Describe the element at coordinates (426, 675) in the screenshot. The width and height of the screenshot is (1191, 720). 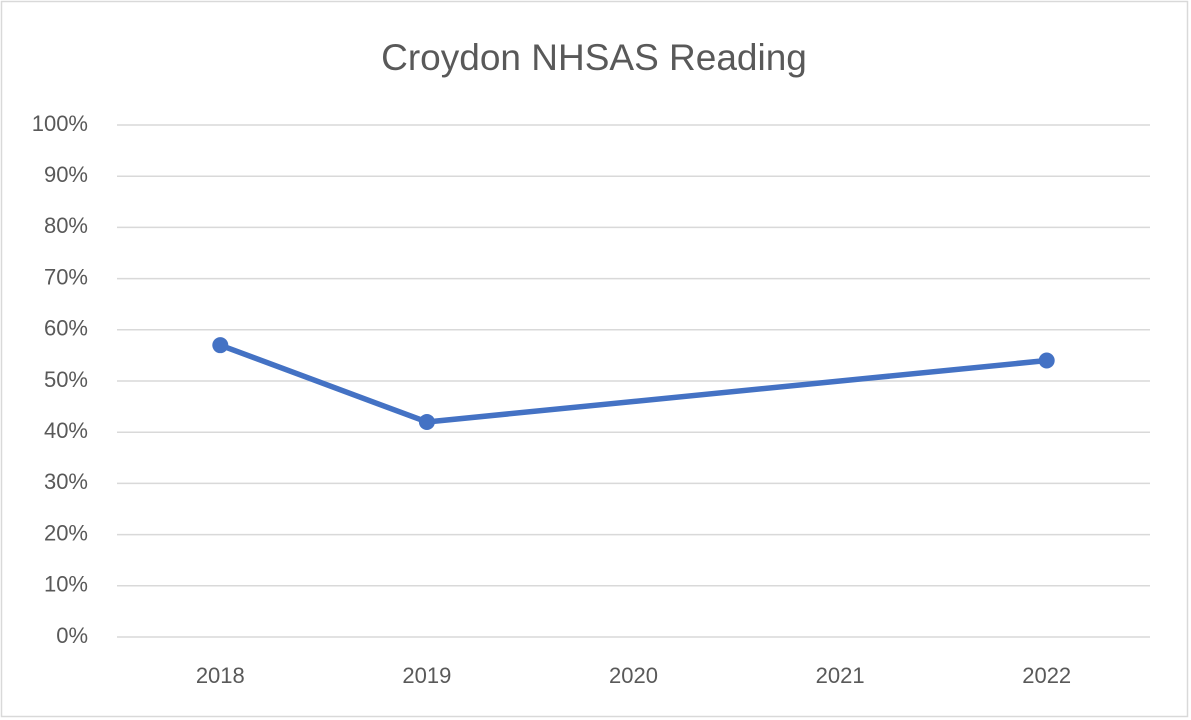
I see `x-tick-label: 2019` at that location.